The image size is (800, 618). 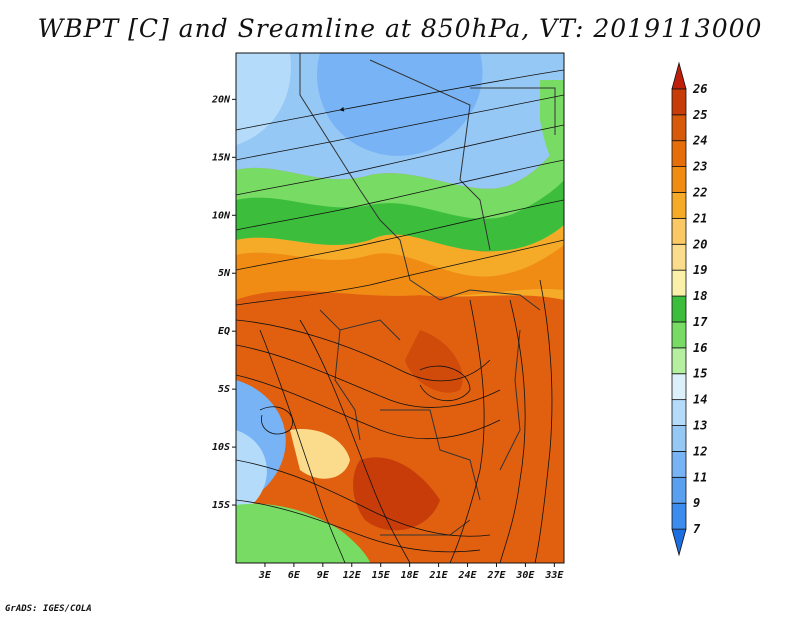 What do you see at coordinates (700, 426) in the screenshot?
I see `colorbar-label: 13` at bounding box center [700, 426].